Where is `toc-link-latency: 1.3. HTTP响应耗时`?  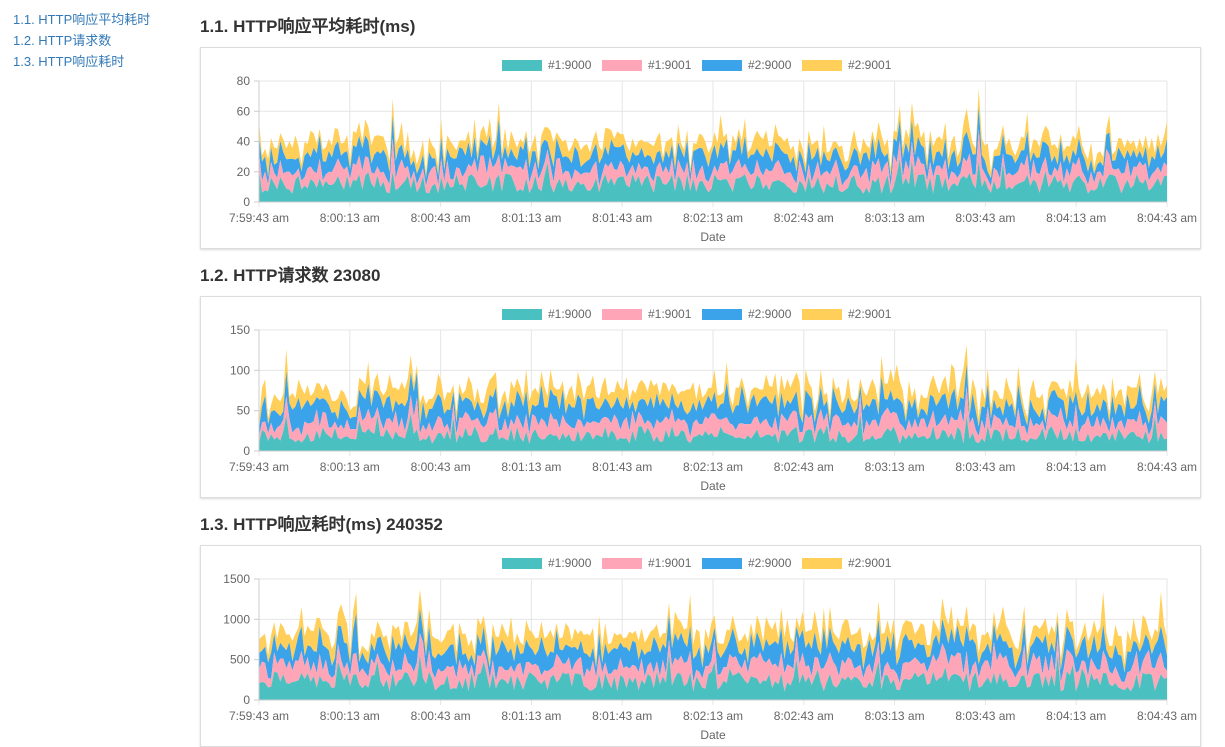
toc-link-latency: 1.3. HTTP响应耗时 is located at coordinates (69, 61).